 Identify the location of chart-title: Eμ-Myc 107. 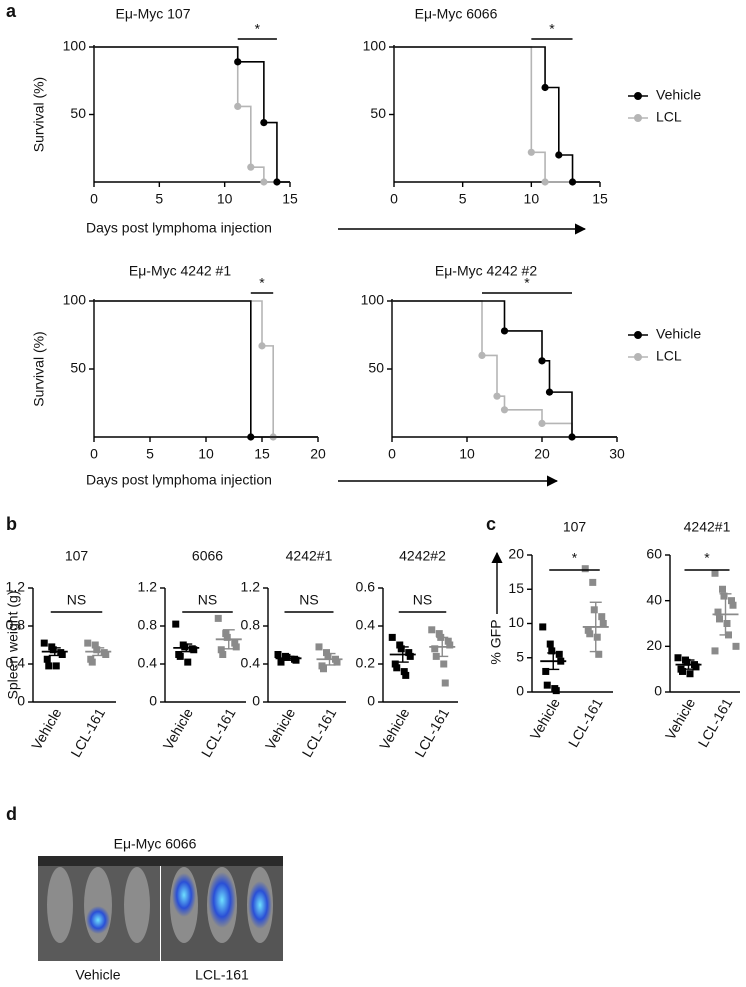
(153, 14).